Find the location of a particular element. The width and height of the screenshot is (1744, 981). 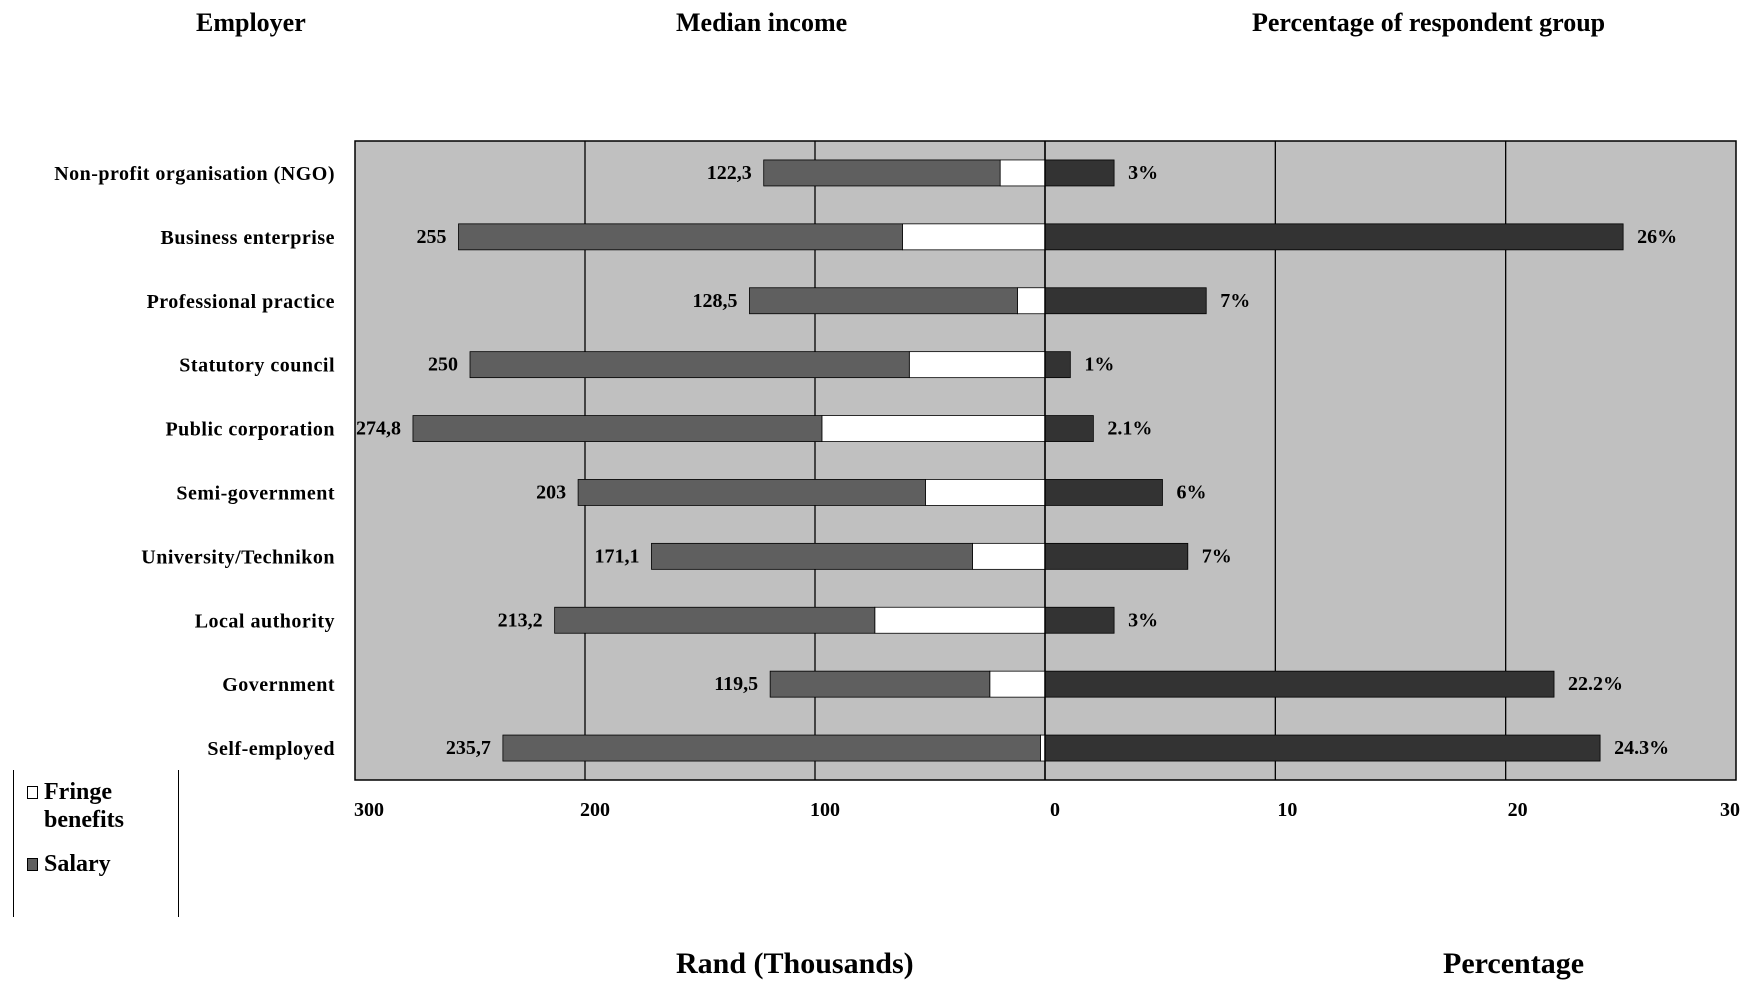

legend: Fringe benefits Salary is located at coordinates (96, 843).